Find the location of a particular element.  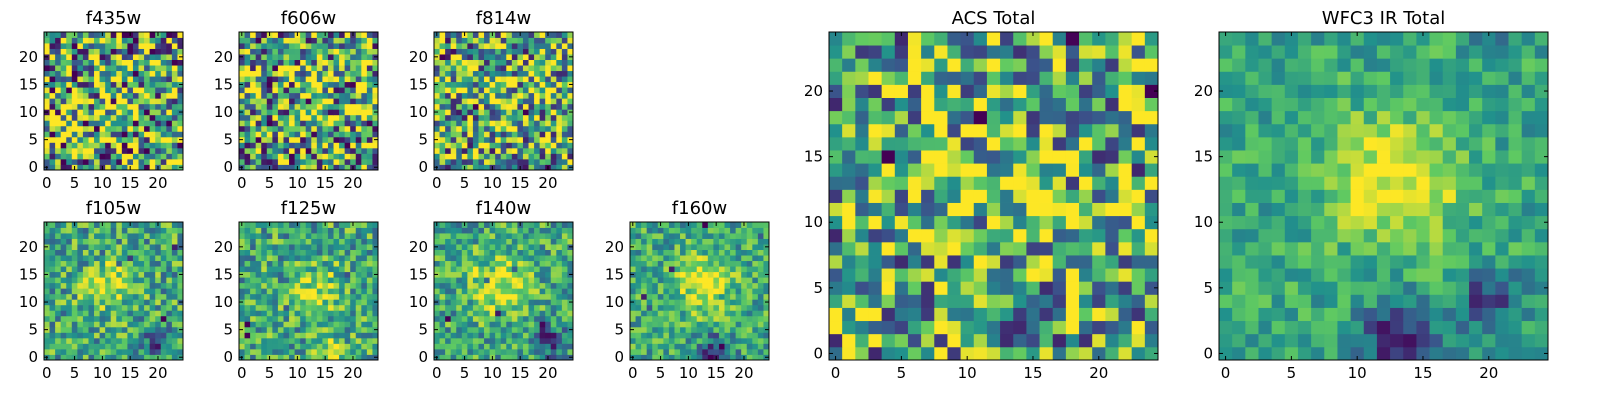

axes-frame is located at coordinates (308, 101).